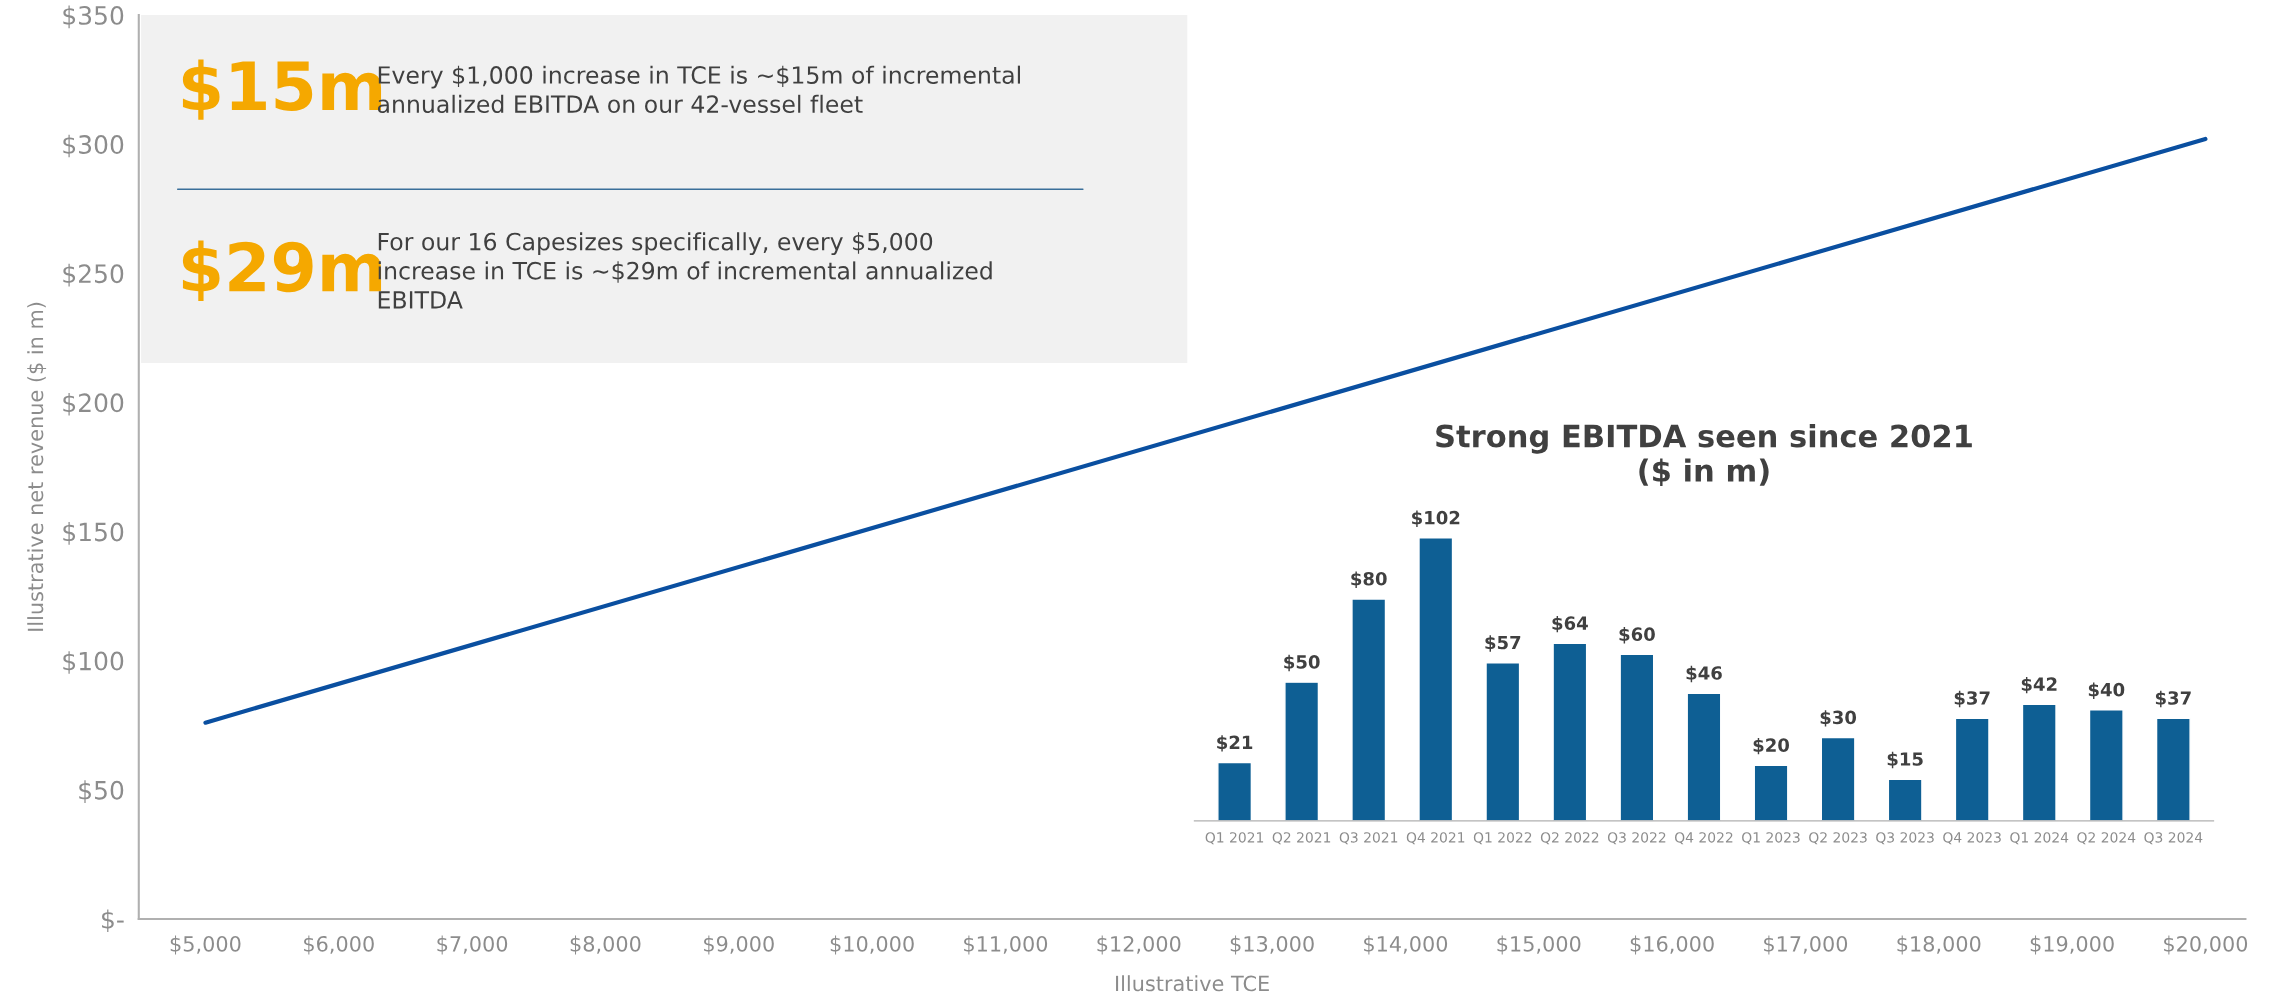 The image size is (2275, 1001). I want to click on x-tick-label: Q1 2021, so click(1234, 838).